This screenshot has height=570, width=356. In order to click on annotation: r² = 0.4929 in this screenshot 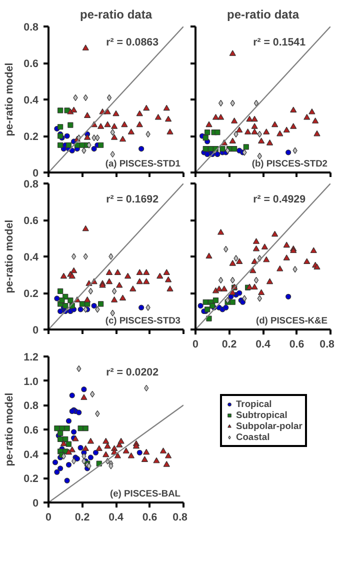, I will do `click(279, 200)`.